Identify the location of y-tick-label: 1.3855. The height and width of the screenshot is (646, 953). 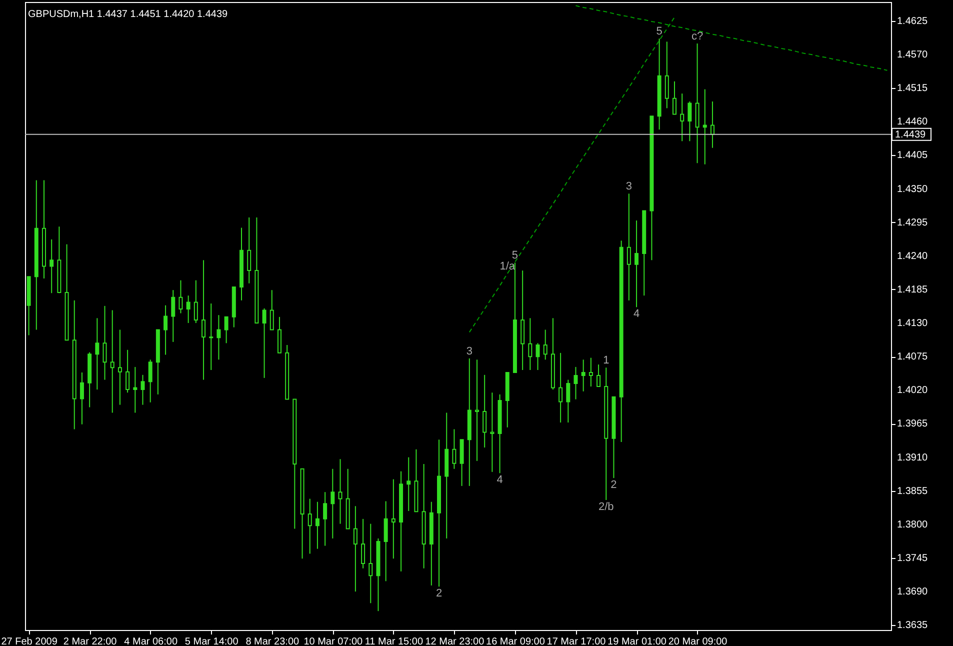
(912, 491).